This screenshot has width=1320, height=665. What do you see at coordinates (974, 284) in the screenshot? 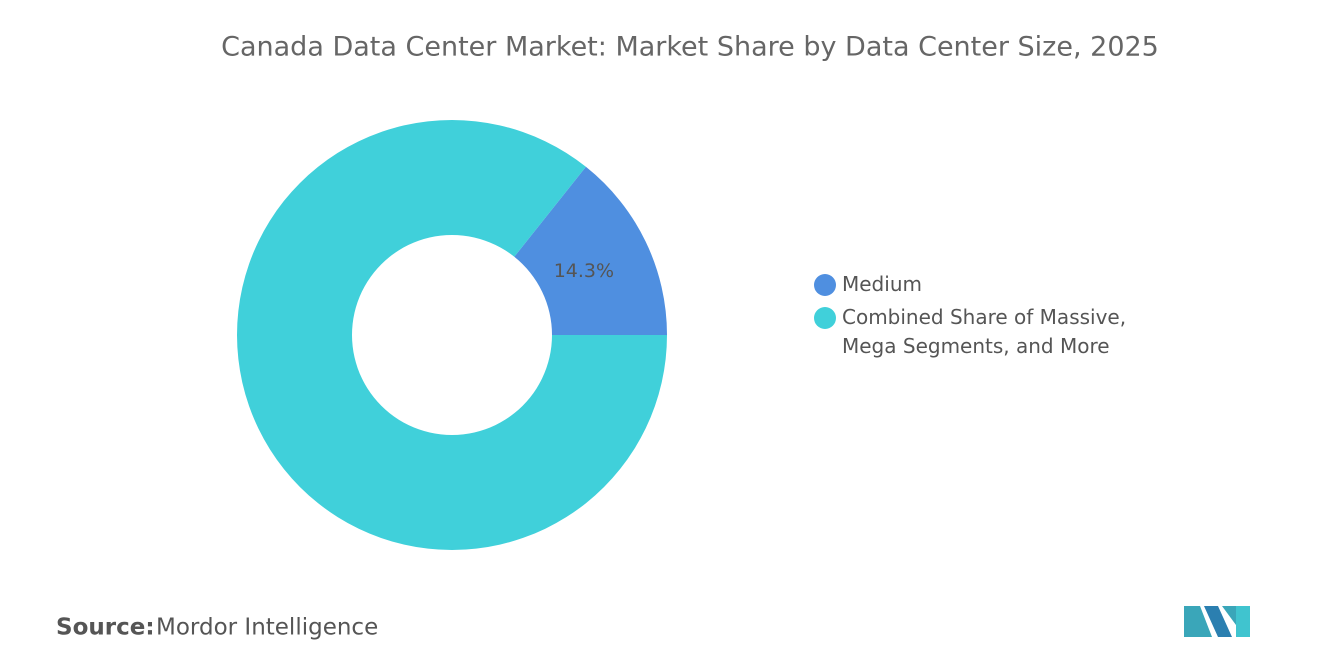
I see `legend-item: Medium` at bounding box center [974, 284].